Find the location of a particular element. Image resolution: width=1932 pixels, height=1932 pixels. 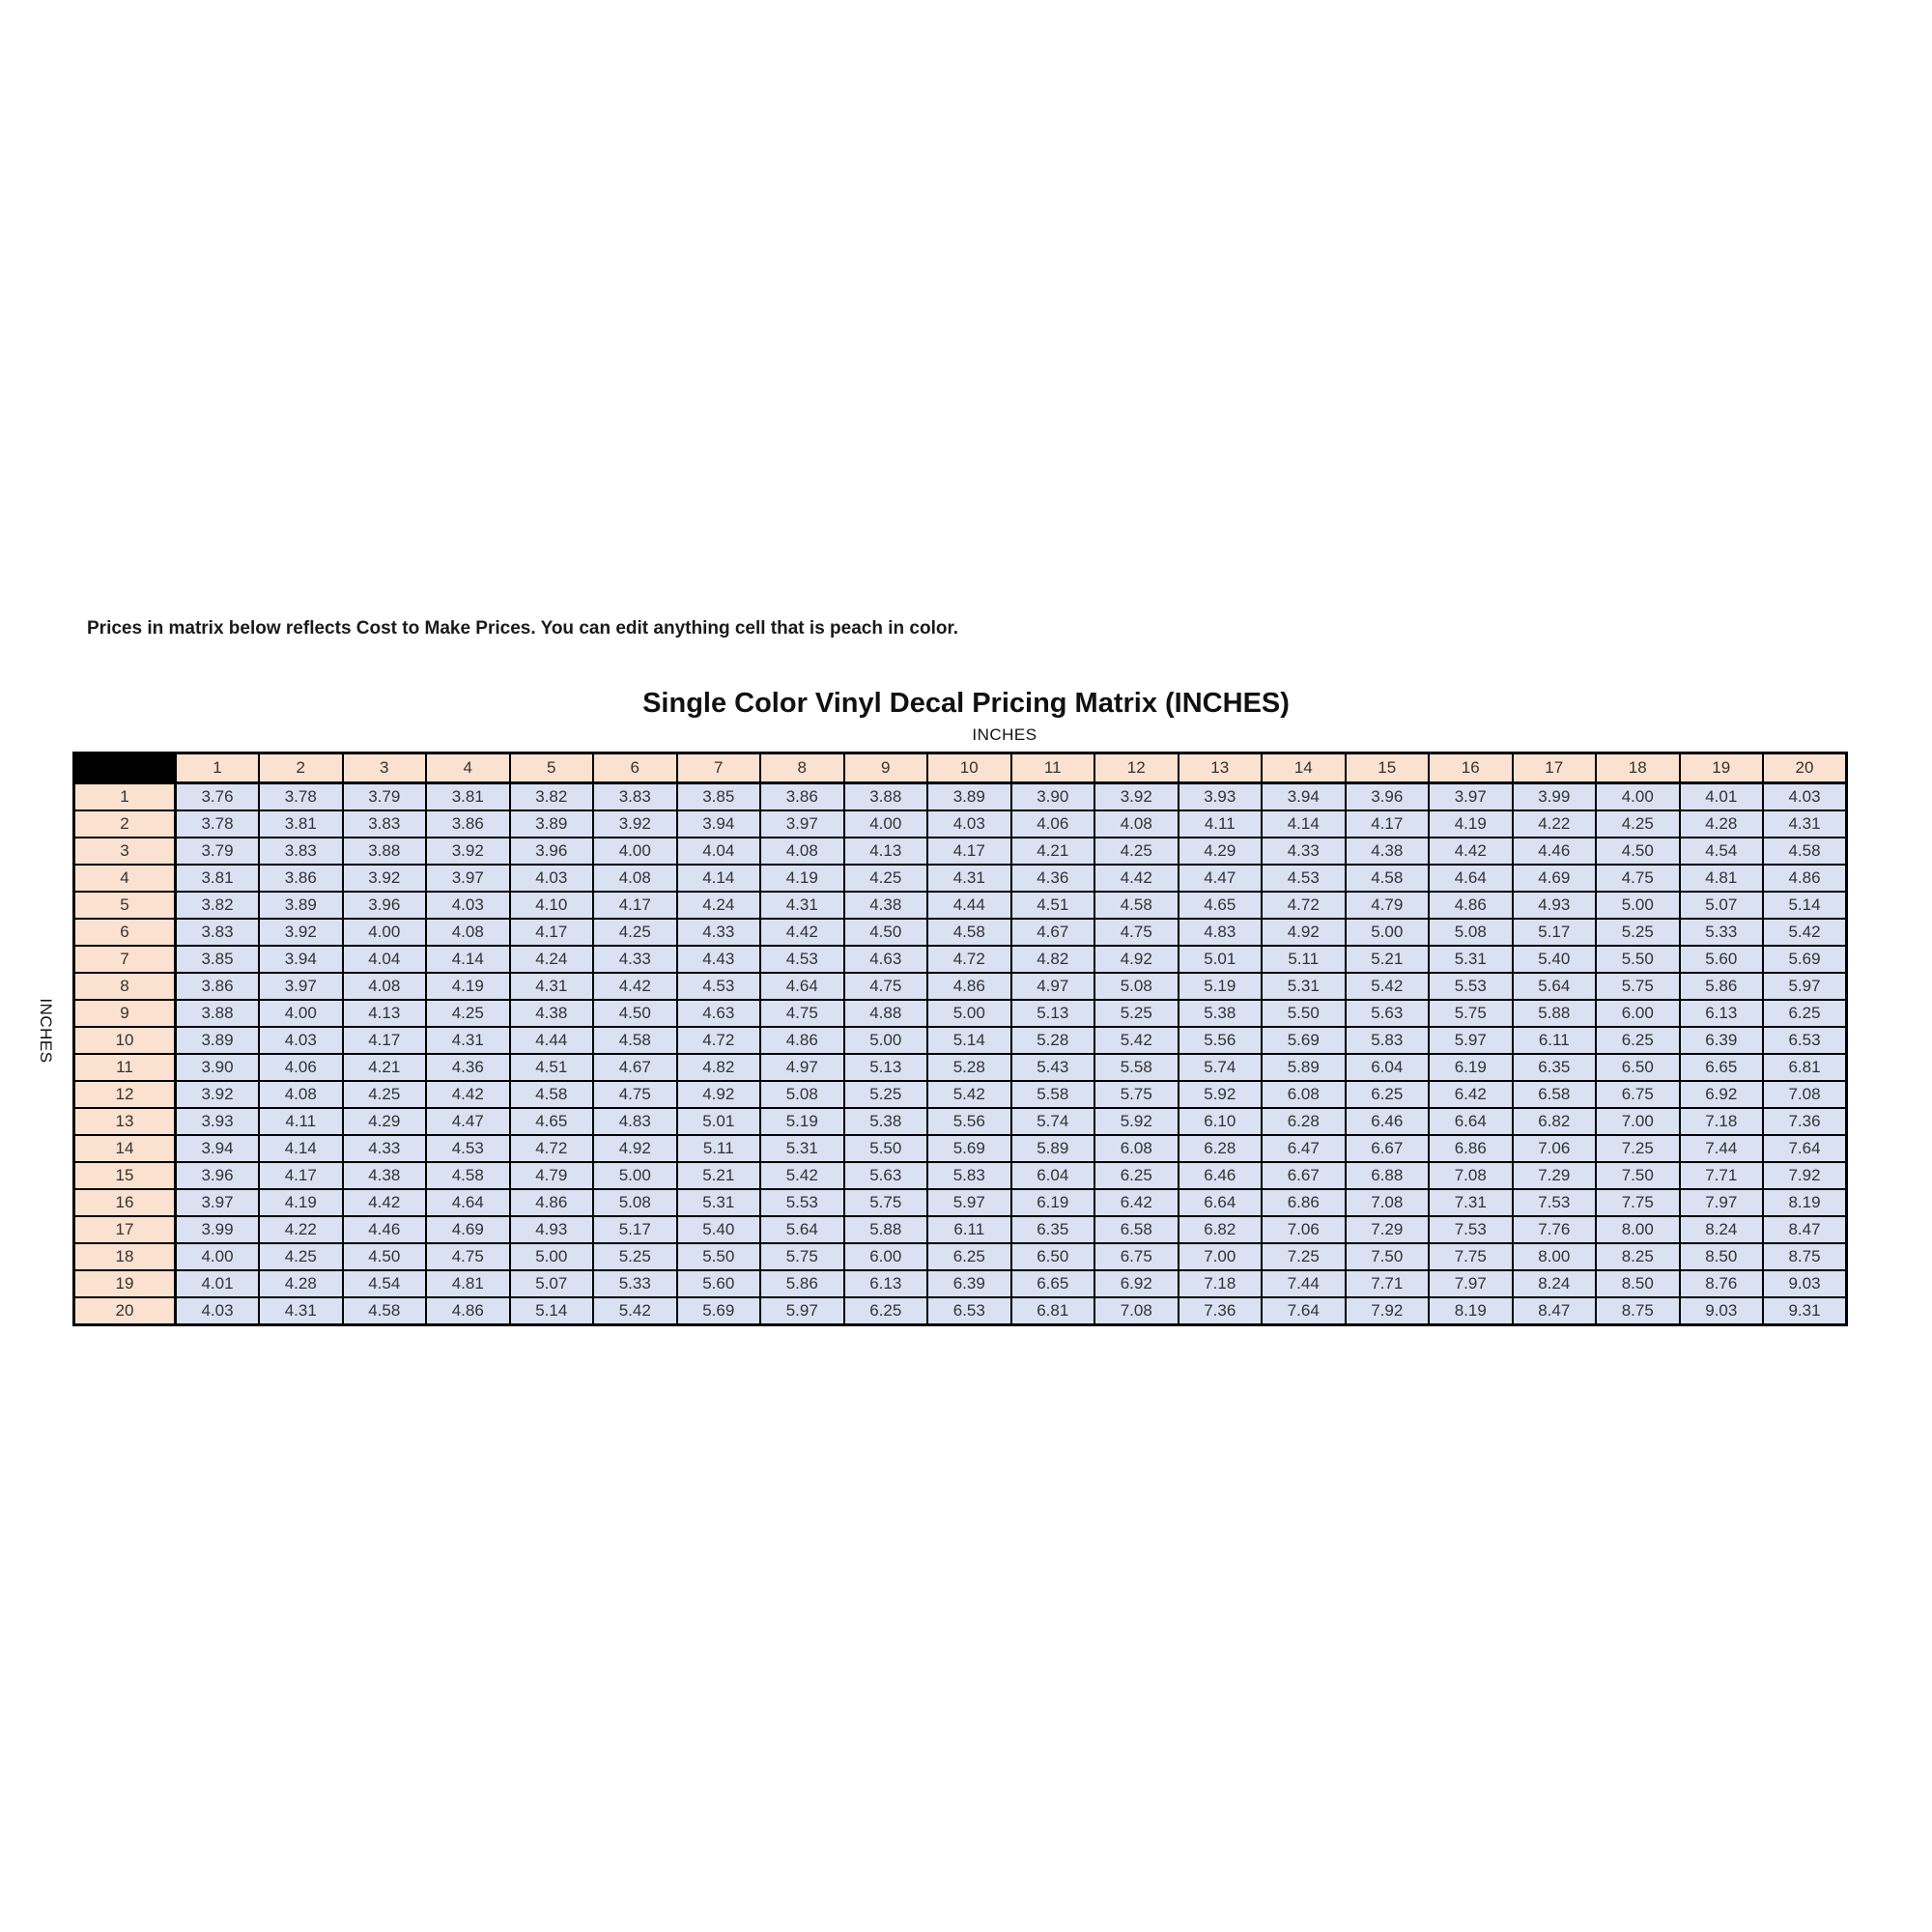

price-cell: 3.97 is located at coordinates (1471, 796).